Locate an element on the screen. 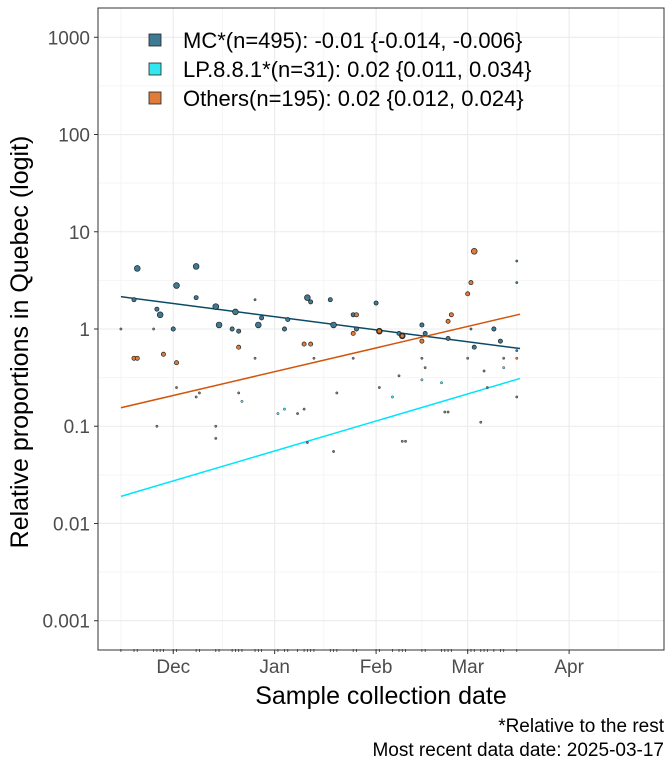 The image size is (672, 768). y-tick-label: 1 is located at coordinates (84, 330).